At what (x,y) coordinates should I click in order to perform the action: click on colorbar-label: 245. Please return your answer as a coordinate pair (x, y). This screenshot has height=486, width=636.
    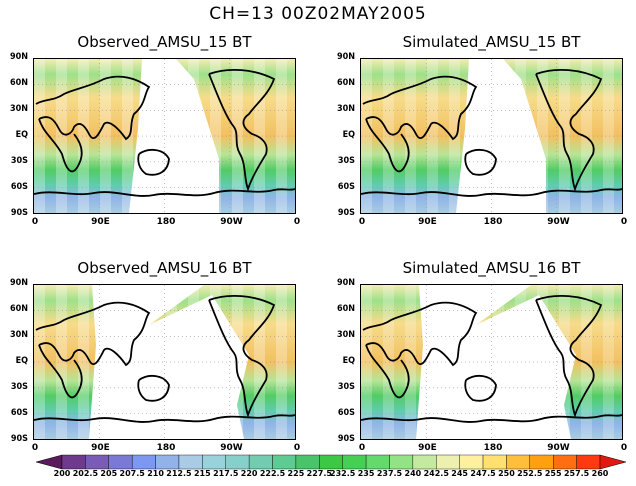
    Looking at the image, I should click on (459, 473).